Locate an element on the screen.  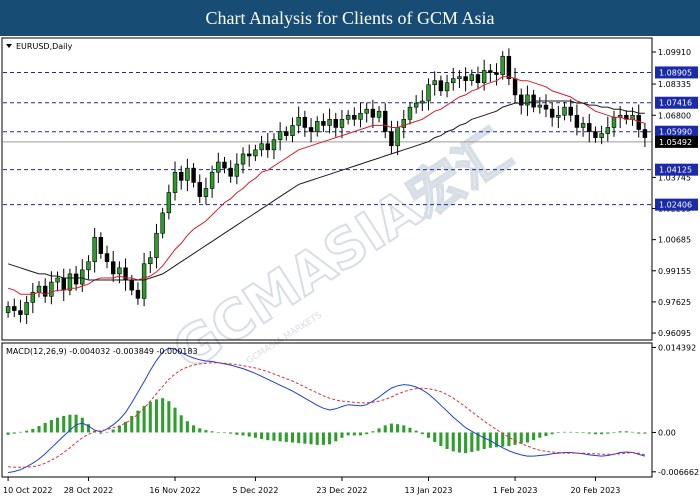
page-title: Chart Analysis for Clients of GCM Asia is located at coordinates (350, 17).